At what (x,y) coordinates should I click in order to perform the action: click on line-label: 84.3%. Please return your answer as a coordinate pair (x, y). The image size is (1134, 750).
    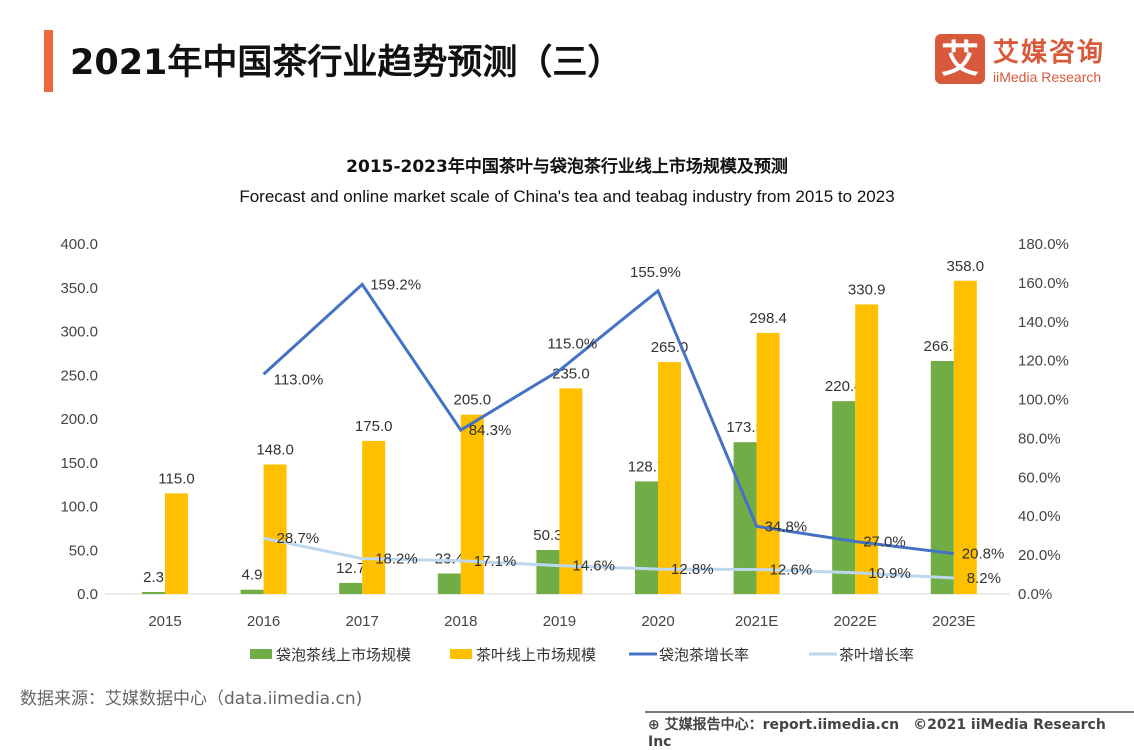
    Looking at the image, I should click on (490, 430).